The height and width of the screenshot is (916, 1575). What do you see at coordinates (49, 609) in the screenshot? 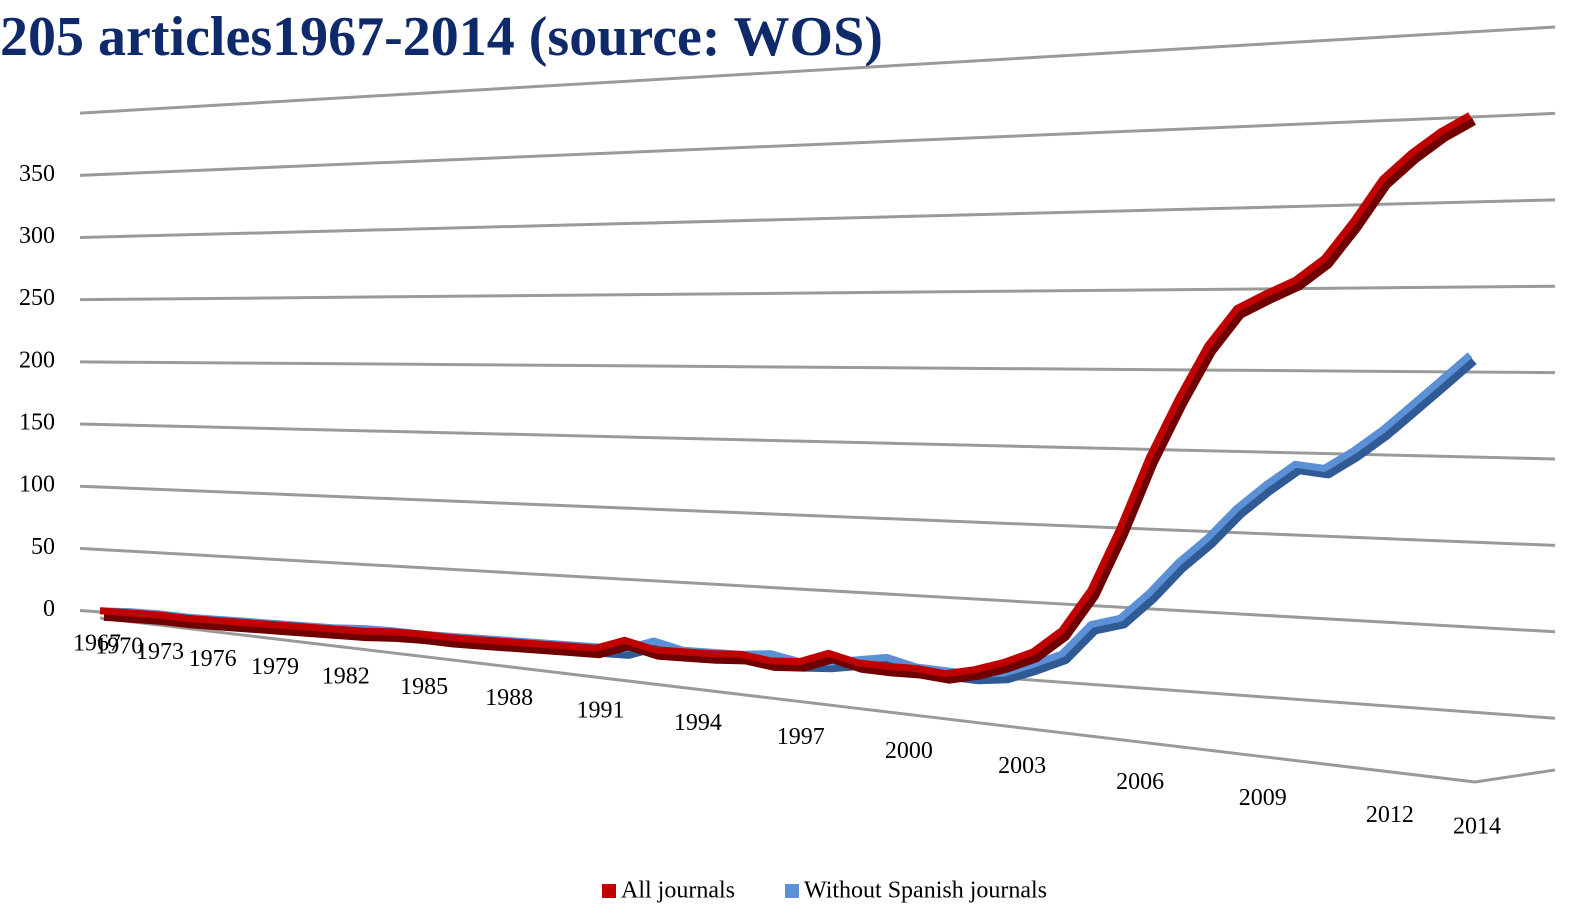
I see `y-tick-label: 0` at bounding box center [49, 609].